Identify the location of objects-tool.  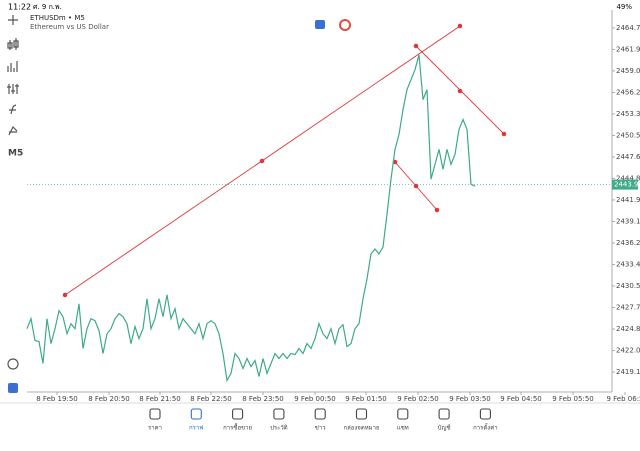
(13, 130).